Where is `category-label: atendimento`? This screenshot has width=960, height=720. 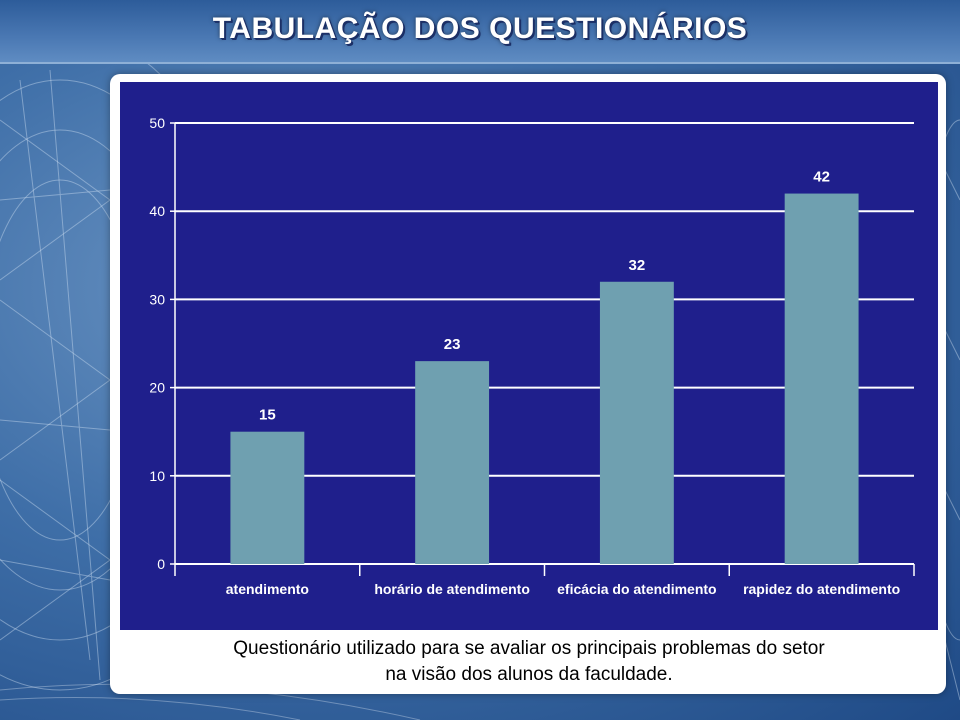
category-label: atendimento is located at coordinates (267, 589).